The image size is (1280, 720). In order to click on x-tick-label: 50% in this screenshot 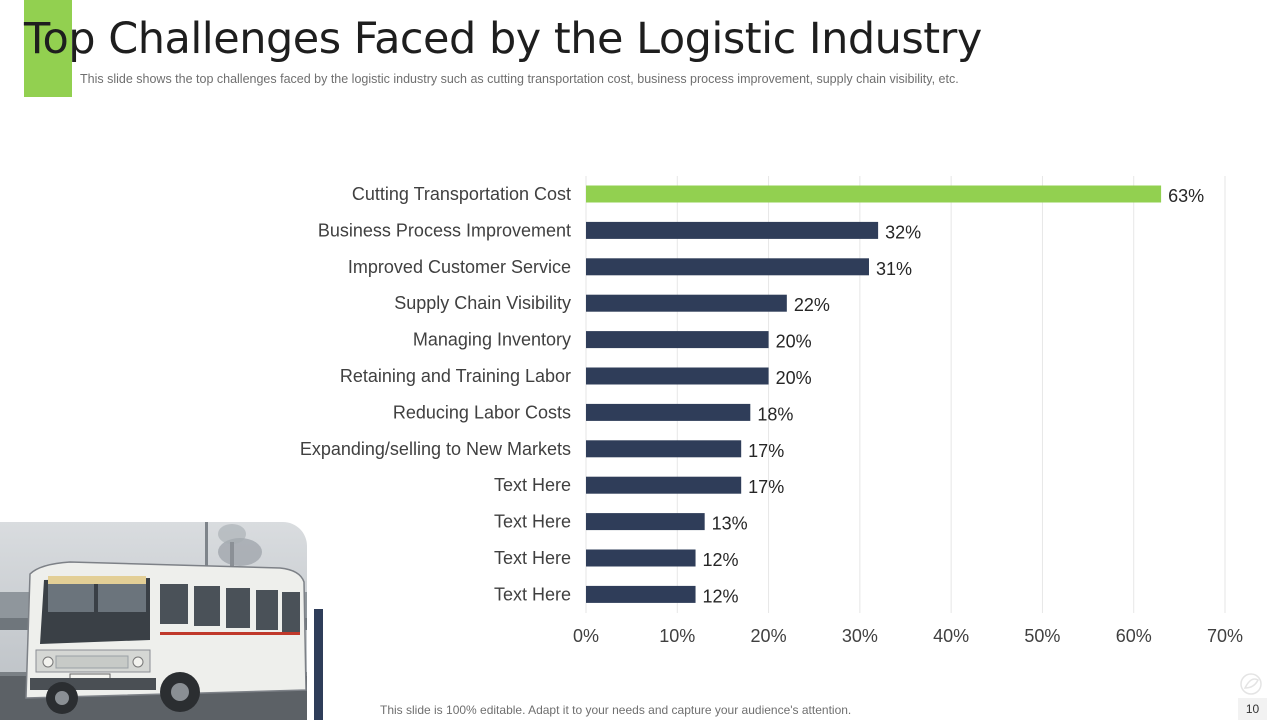, I will do `click(1042, 636)`.